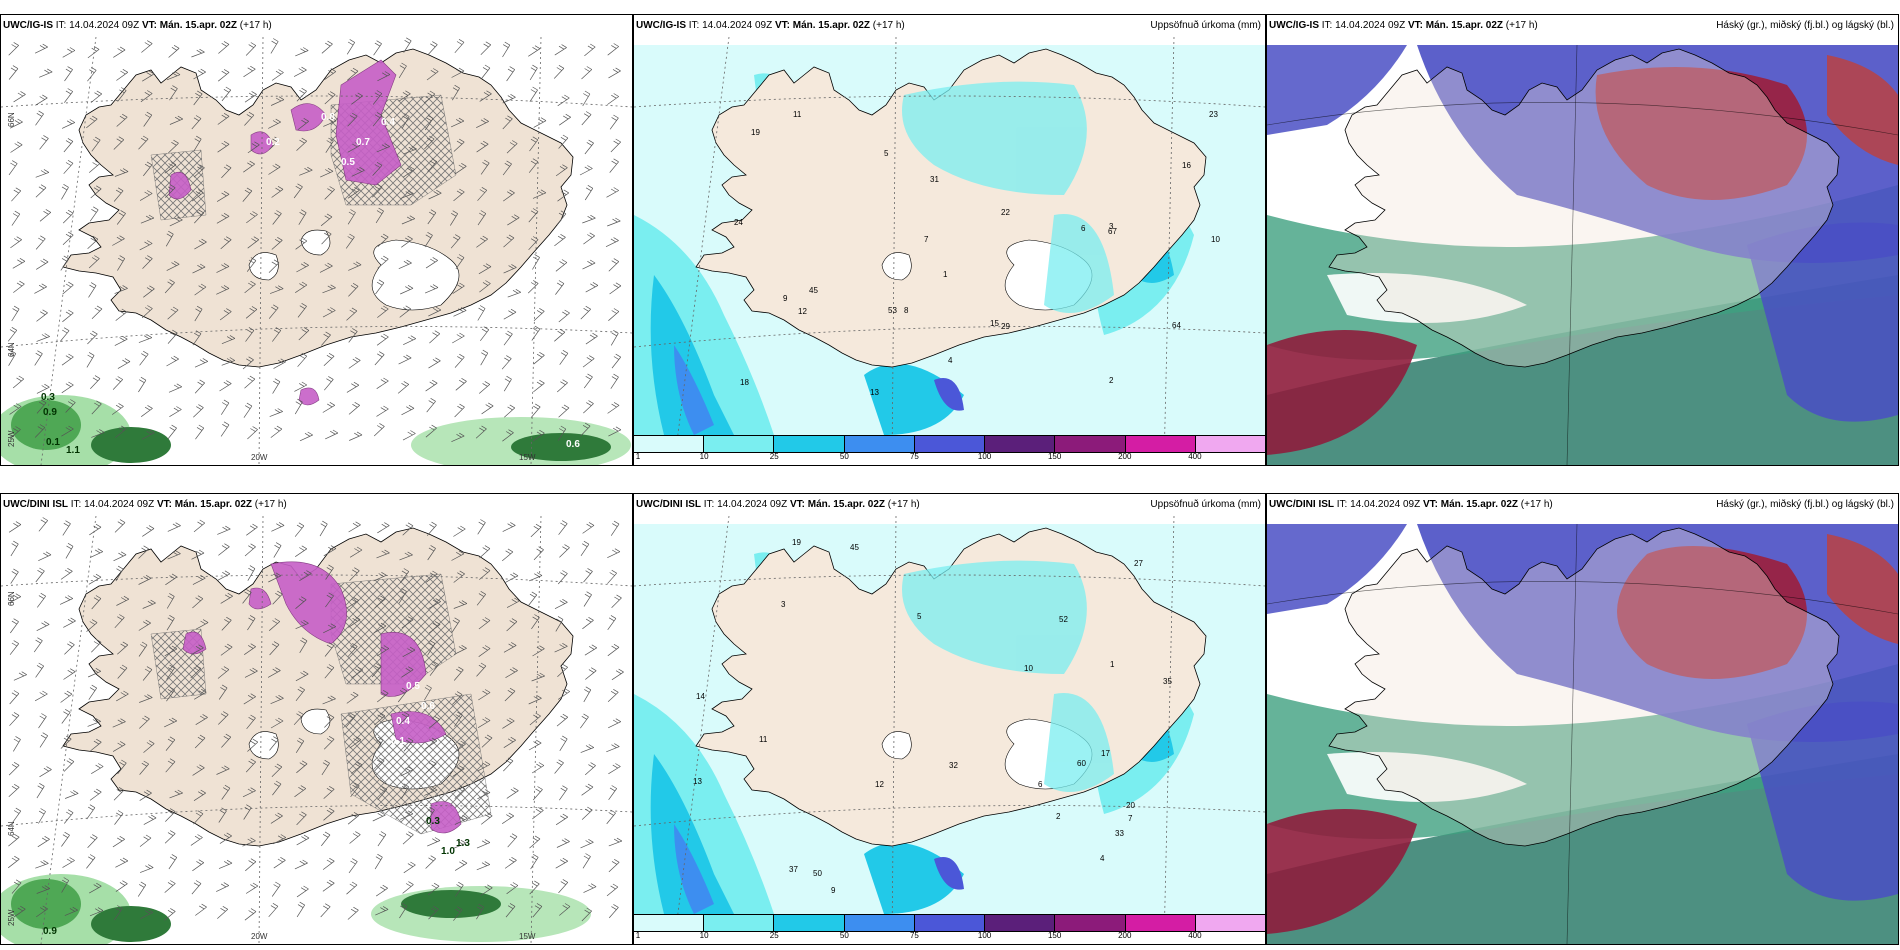 The height and width of the screenshot is (950, 1900). Describe the element at coordinates (328, 117) in the screenshot. I see `value-label: 0.8` at that location.